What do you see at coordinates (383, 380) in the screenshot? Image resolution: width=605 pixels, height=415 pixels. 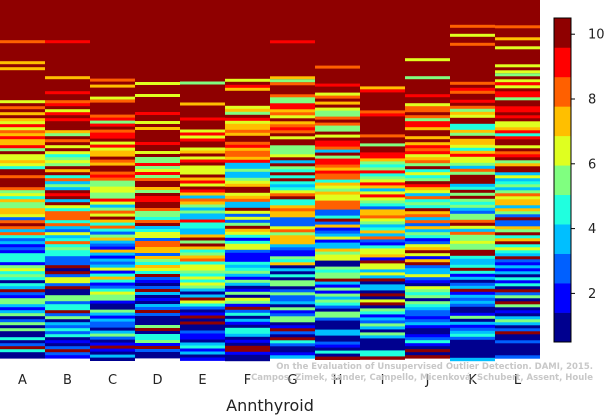 I see `column-label-i: I` at bounding box center [383, 380].